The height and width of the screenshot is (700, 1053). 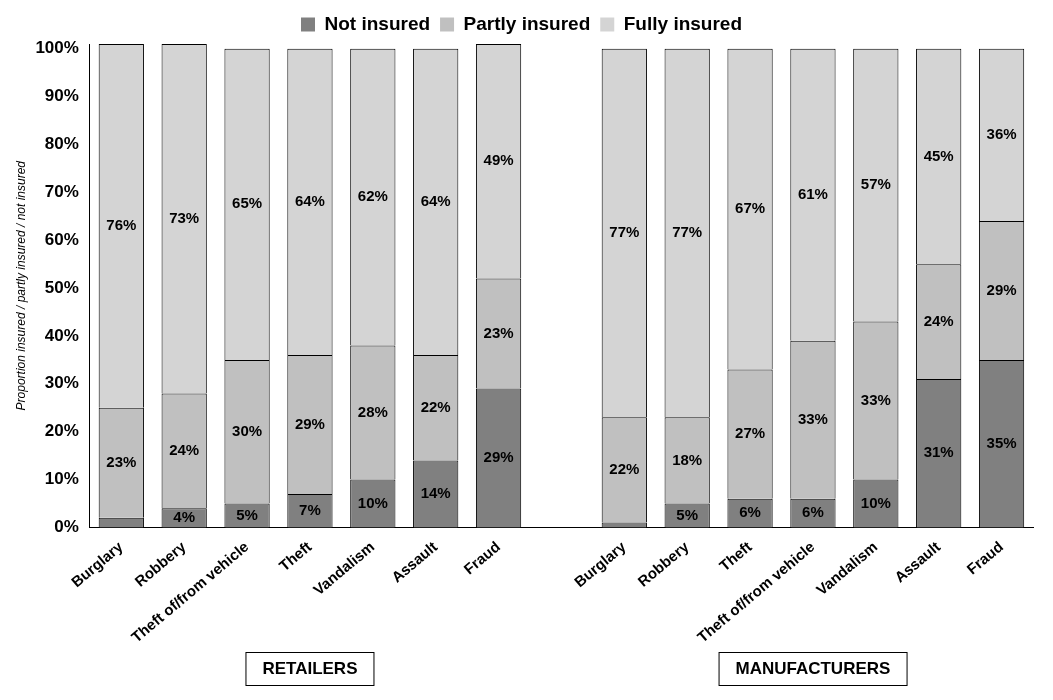 What do you see at coordinates (61, 144) in the screenshot?
I see `y-tick-label: 80%` at bounding box center [61, 144].